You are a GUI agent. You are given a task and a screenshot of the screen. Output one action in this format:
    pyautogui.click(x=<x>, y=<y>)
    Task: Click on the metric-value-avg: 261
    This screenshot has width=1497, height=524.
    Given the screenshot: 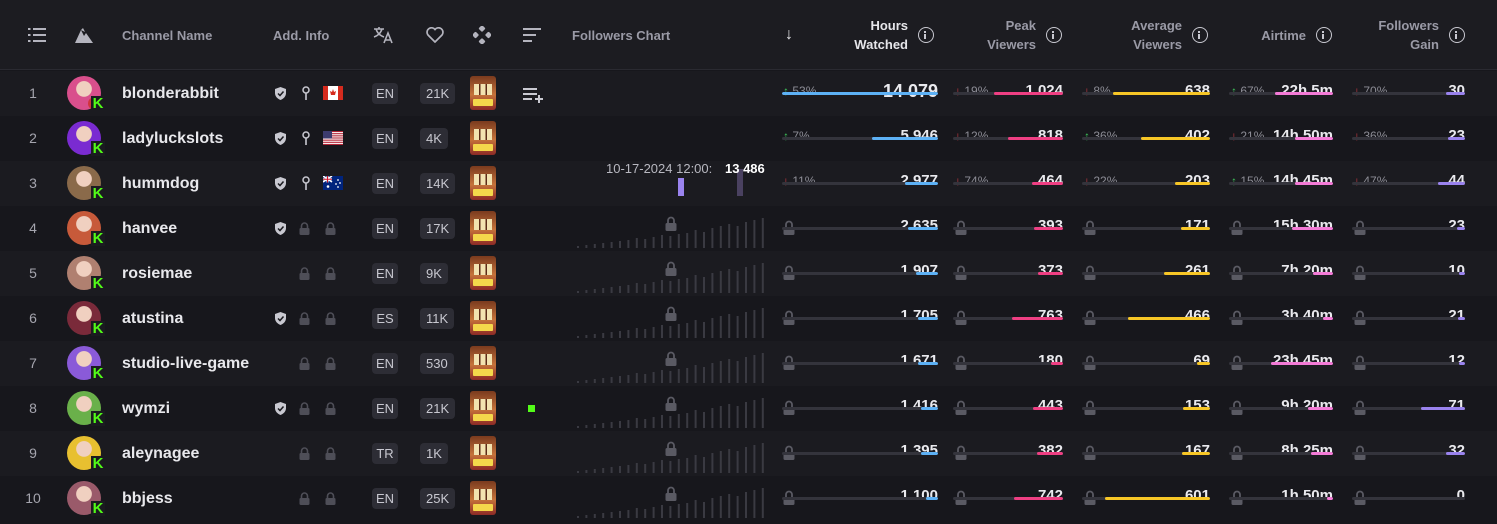 What is the action you would take?
    pyautogui.click(x=1197, y=270)
    